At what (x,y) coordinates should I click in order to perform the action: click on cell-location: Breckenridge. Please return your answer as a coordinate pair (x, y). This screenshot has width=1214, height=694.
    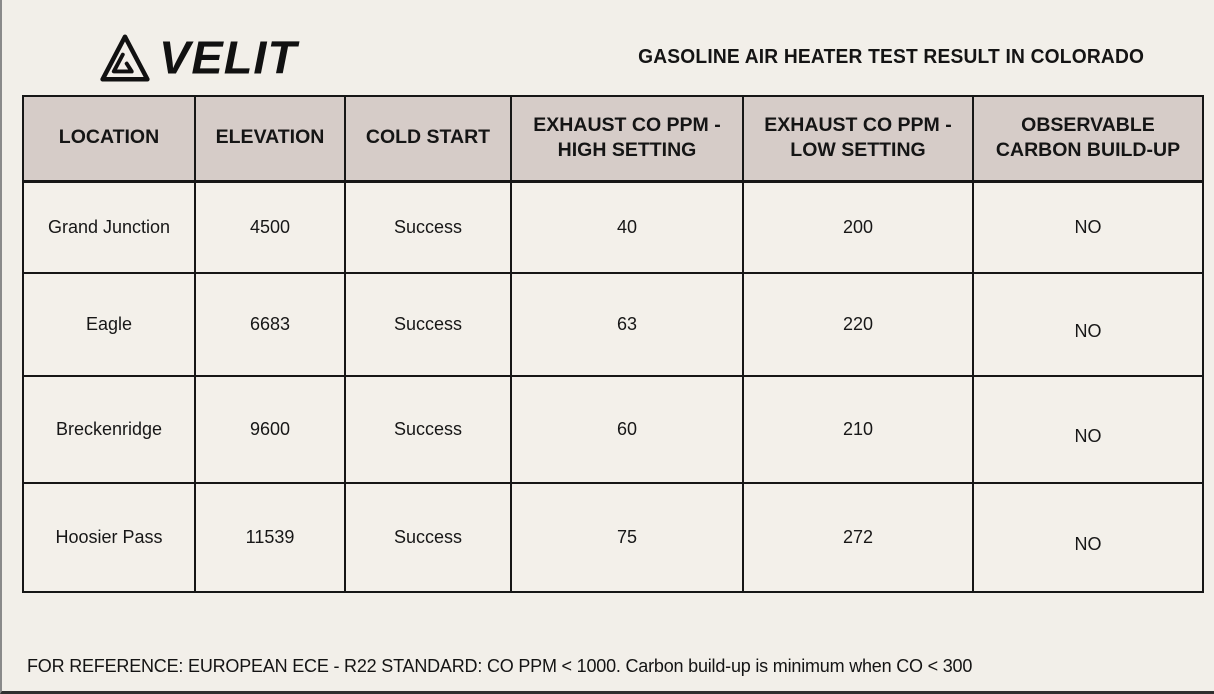
    Looking at the image, I should click on (109, 429).